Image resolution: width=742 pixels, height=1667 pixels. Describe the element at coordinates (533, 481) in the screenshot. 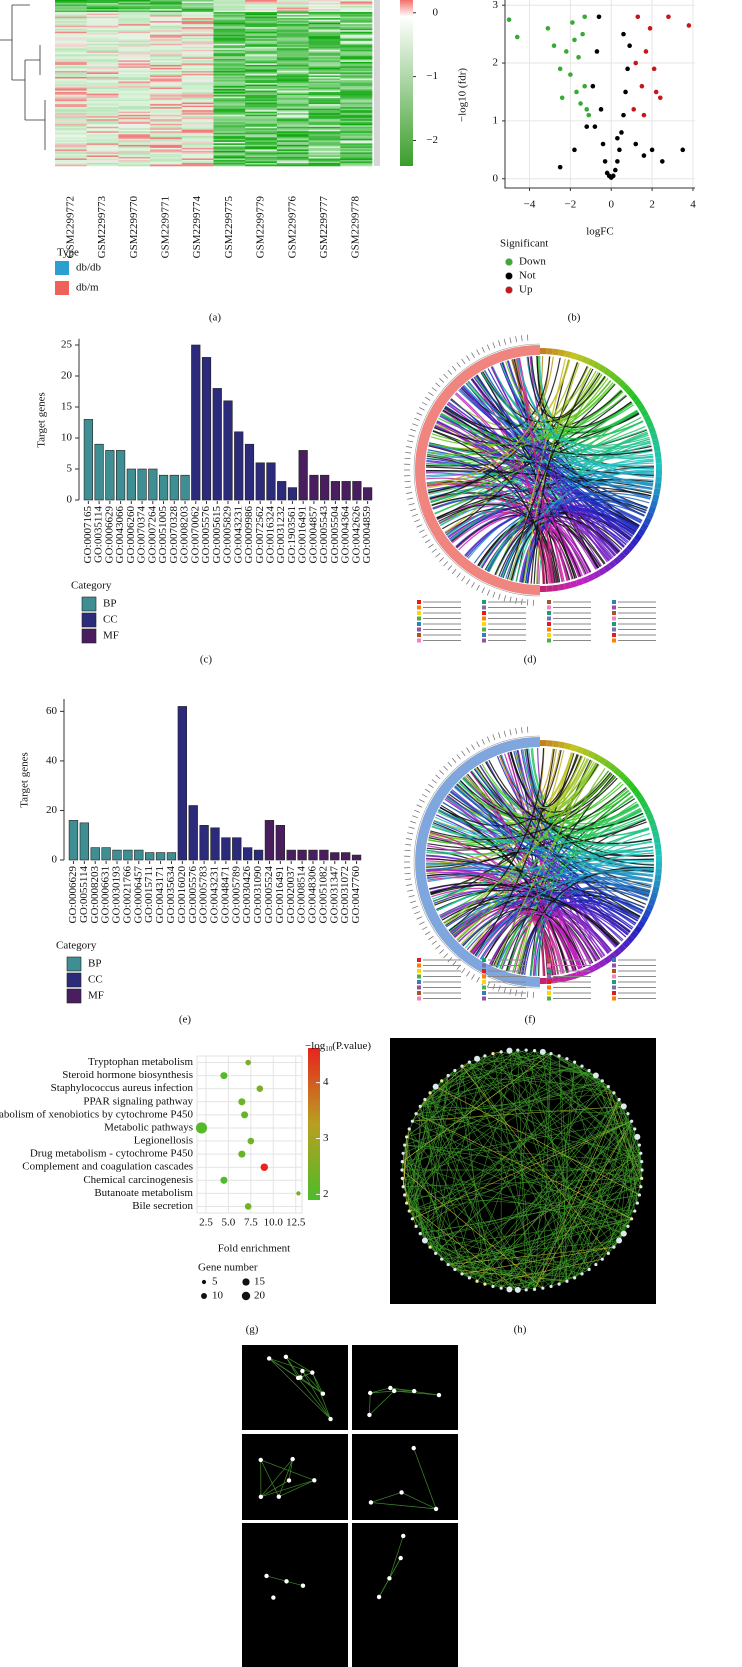

I see `chord` at that location.